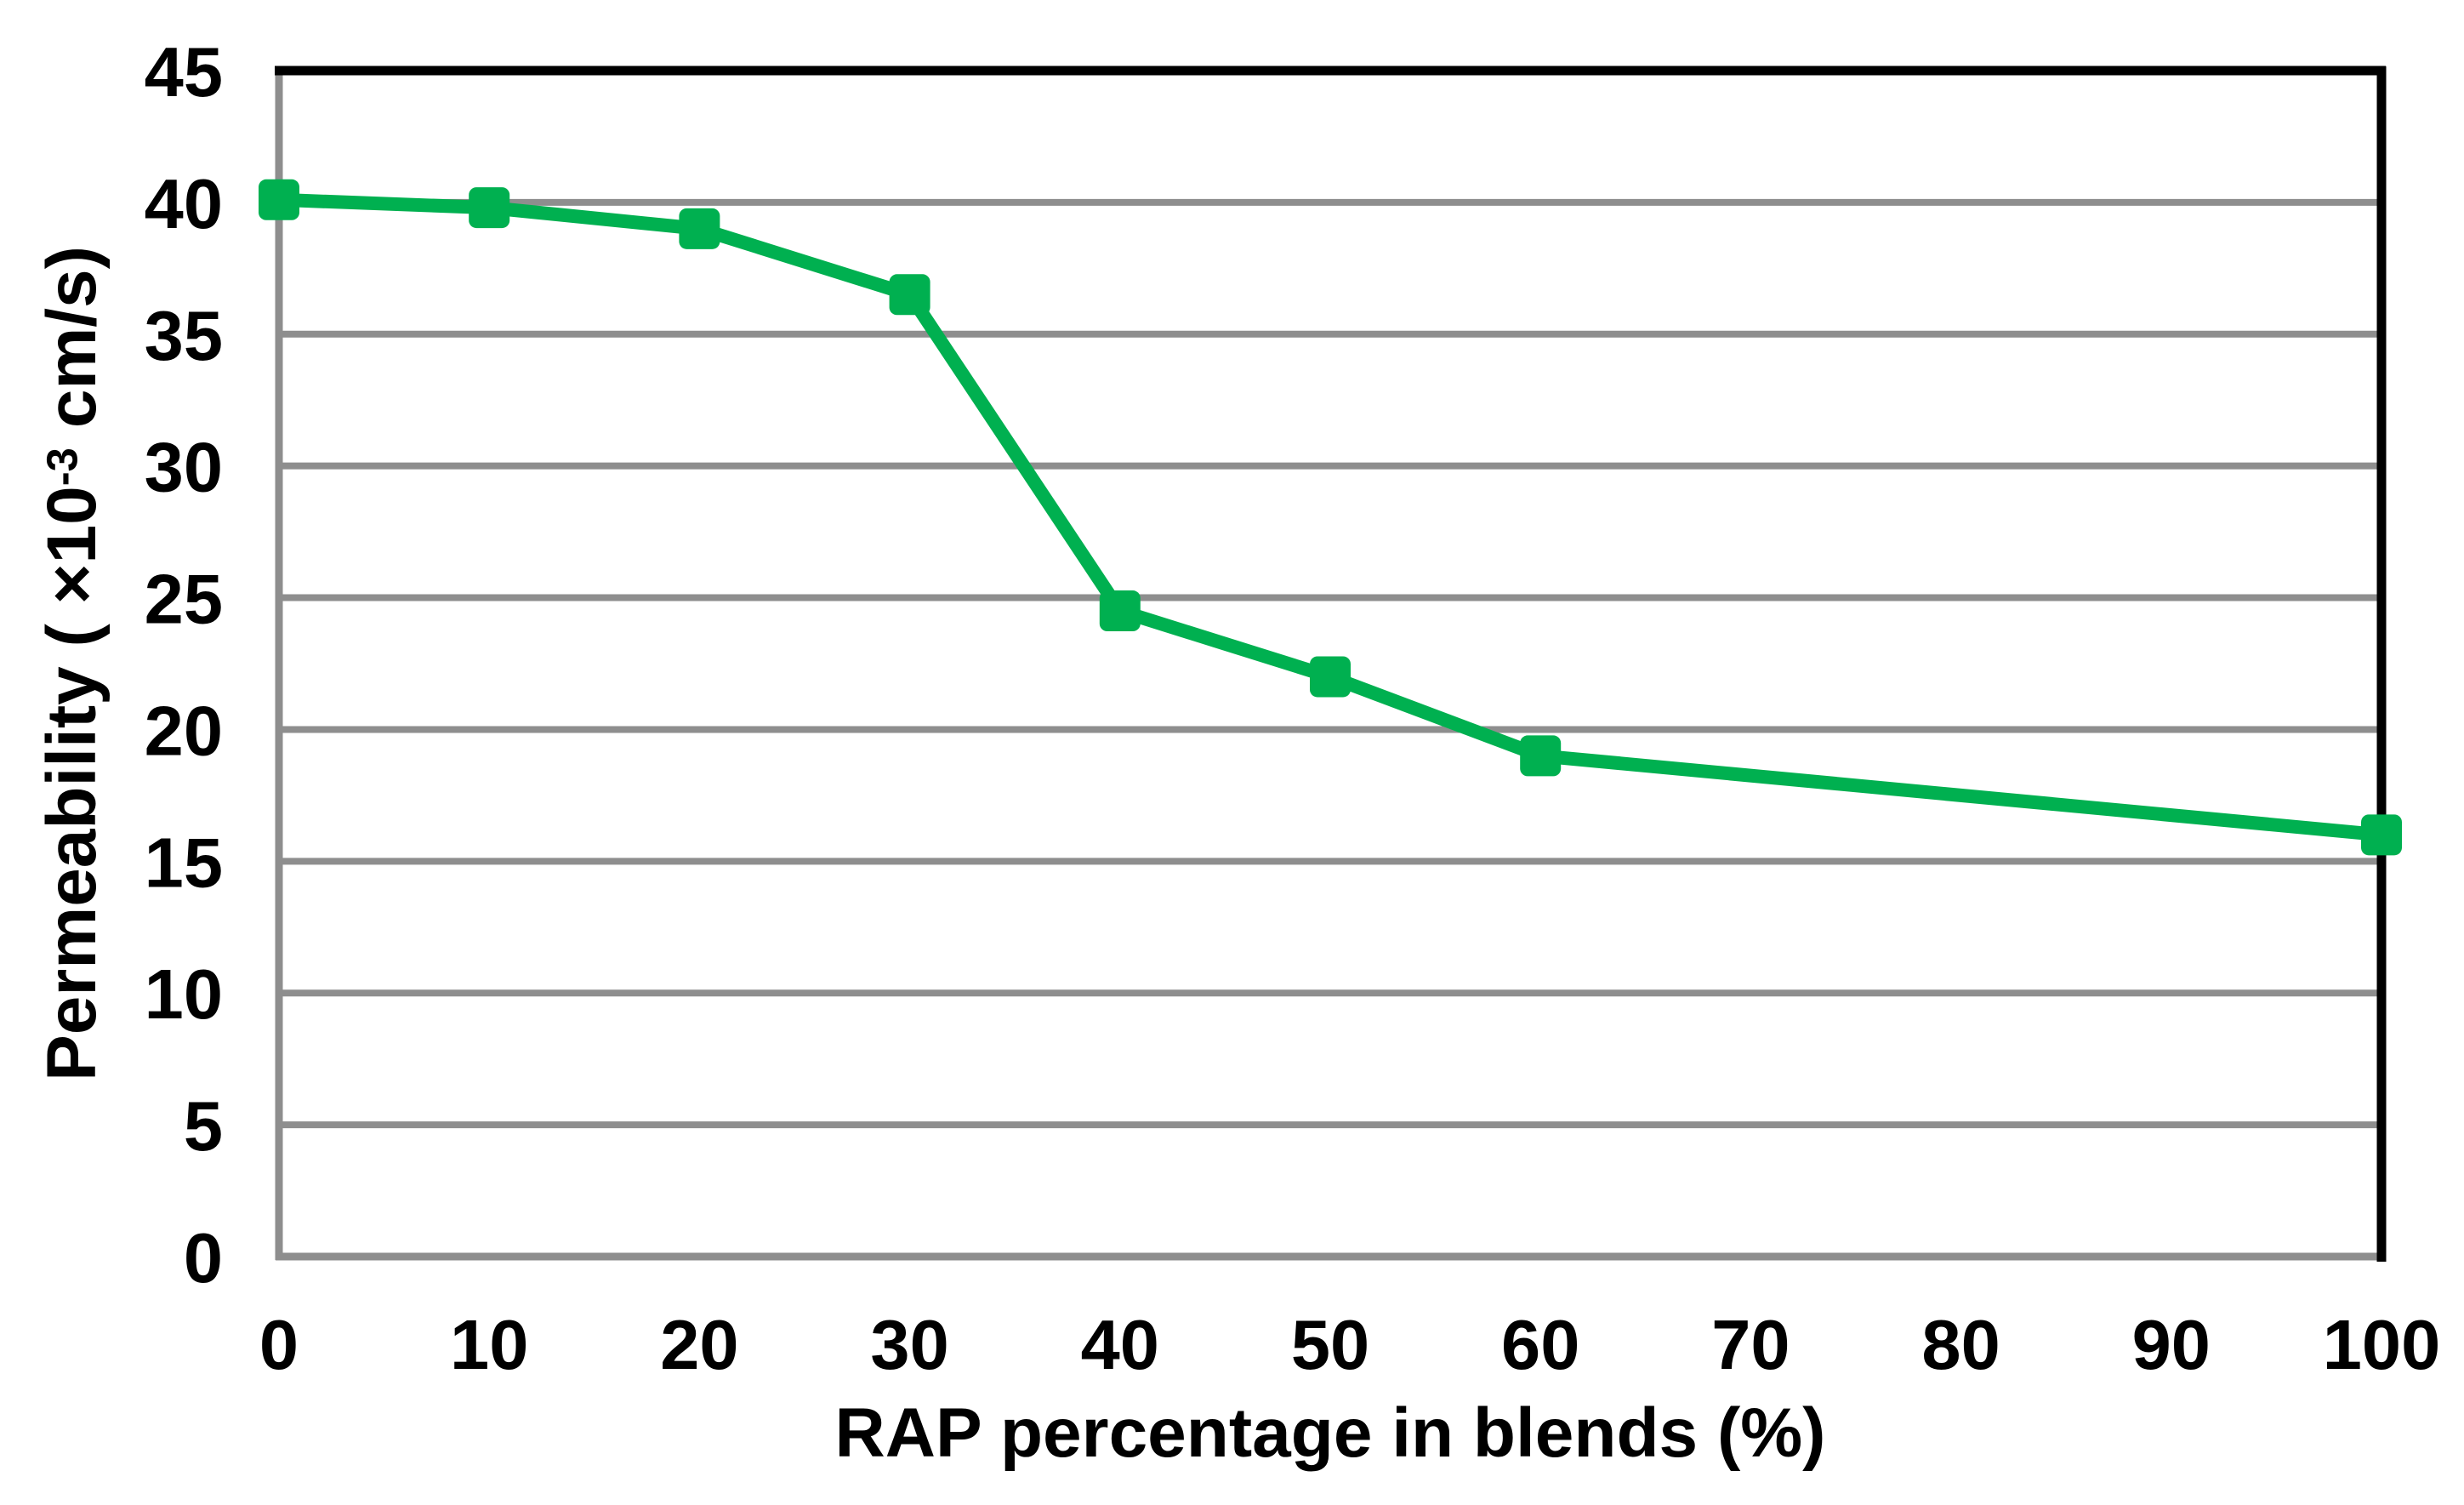  Describe the element at coordinates (184, 203) in the screenshot. I see `y-tick-label: 40` at that location.